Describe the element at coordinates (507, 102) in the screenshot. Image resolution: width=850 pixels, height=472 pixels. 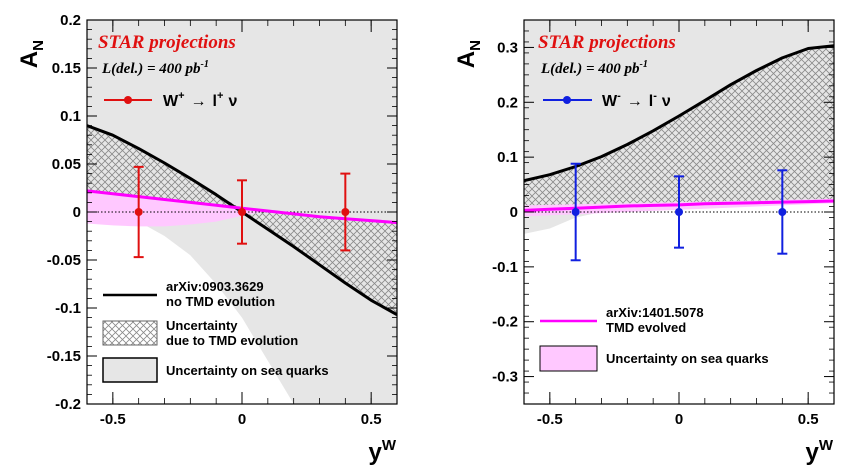
I see `right-ytick-label: 0.2` at that location.